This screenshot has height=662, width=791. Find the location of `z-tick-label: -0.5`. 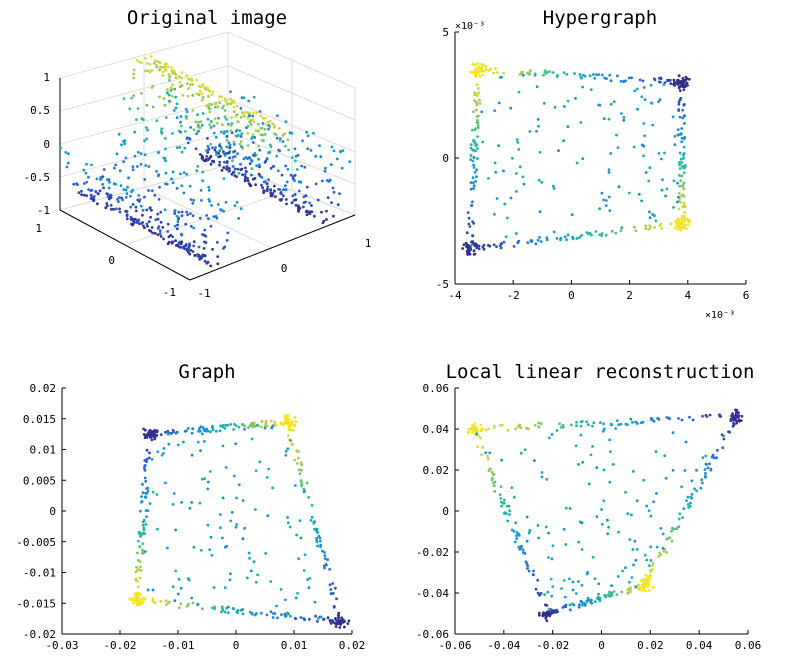

z-tick-label: -0.5 is located at coordinates (37, 177).